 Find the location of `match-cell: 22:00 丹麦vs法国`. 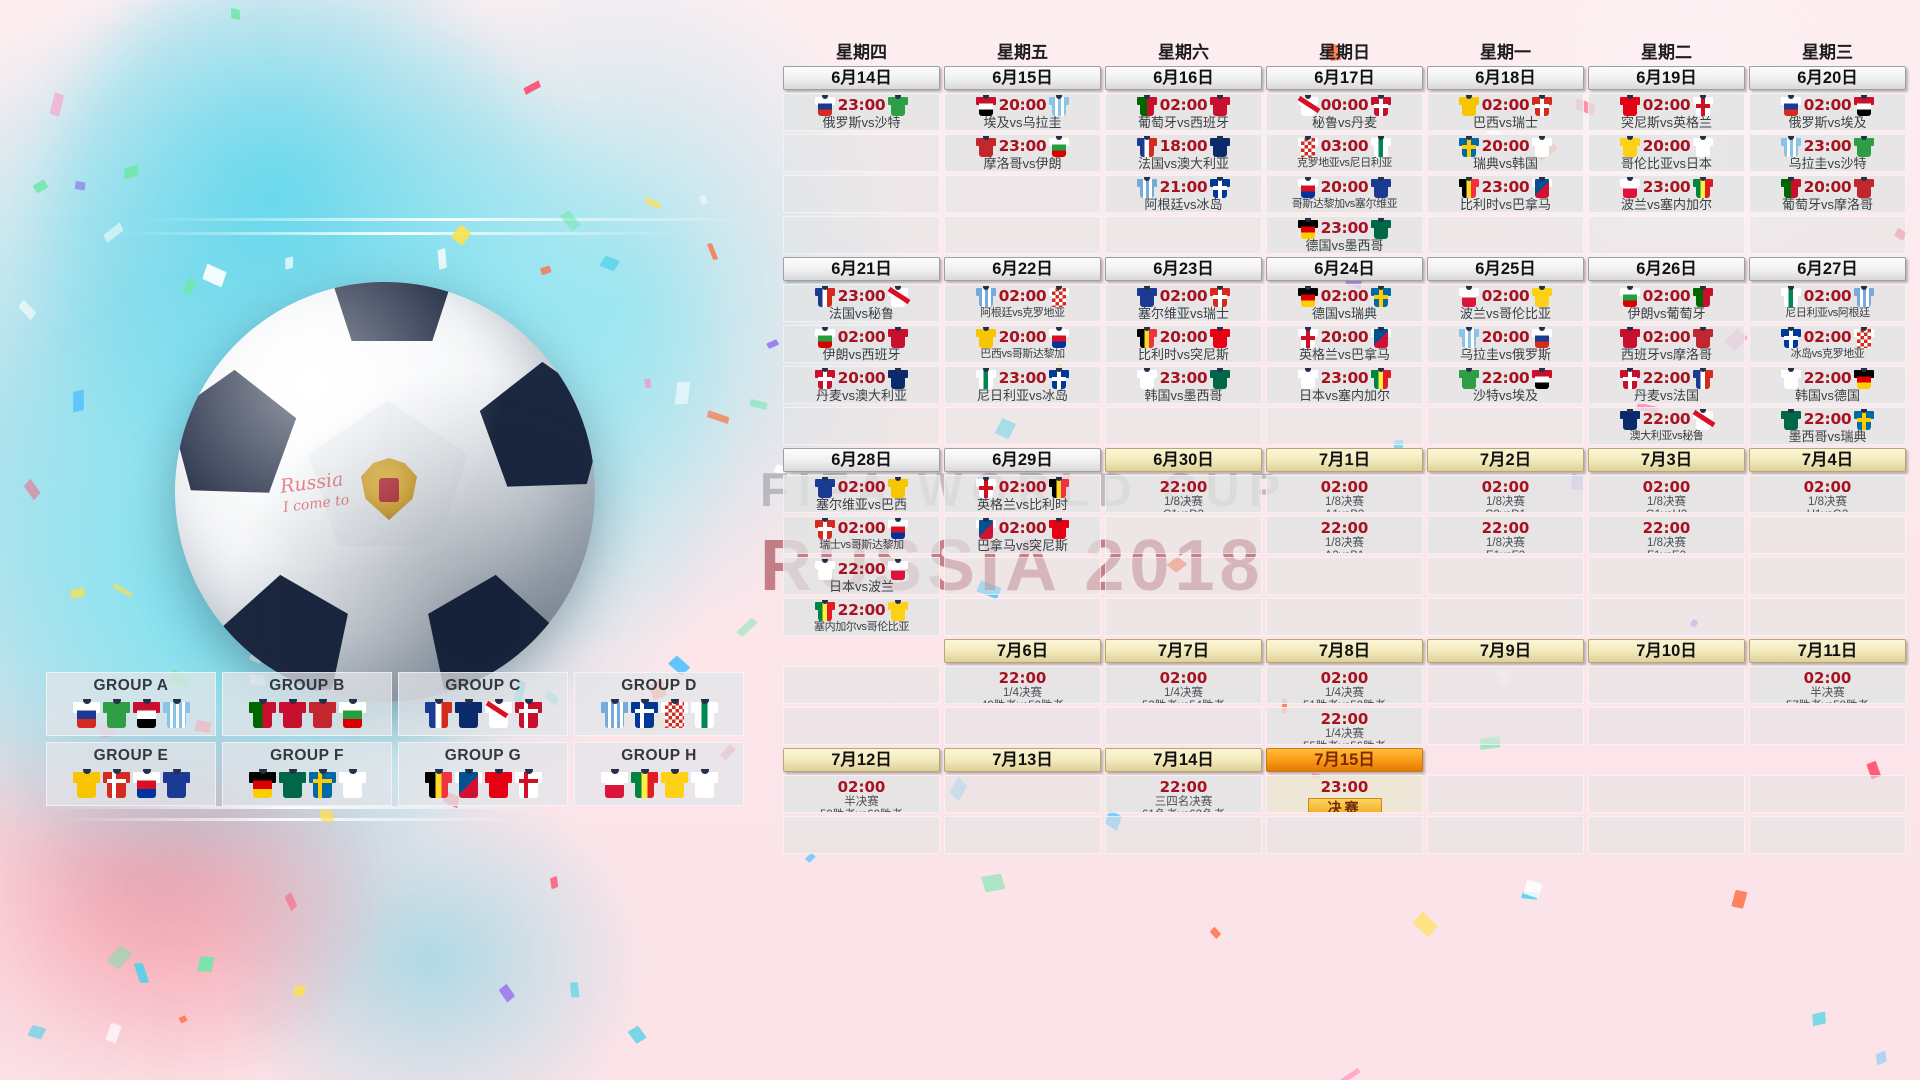

match-cell: 22:00 丹麦vs法国 is located at coordinates (1666, 385).